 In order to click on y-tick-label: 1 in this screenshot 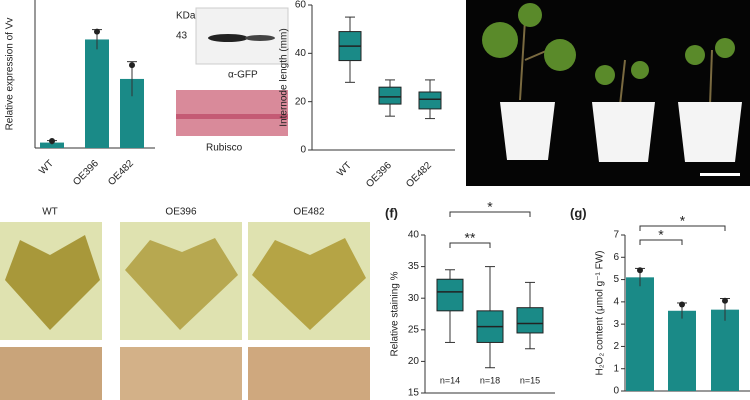, I will do `click(616, 368)`.